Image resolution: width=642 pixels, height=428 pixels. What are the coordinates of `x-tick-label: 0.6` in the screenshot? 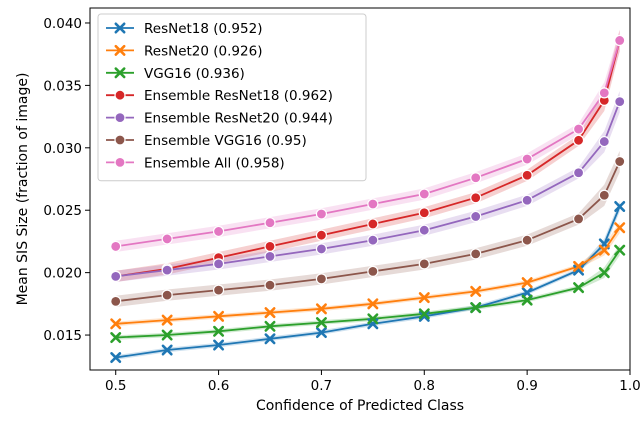 It's located at (218, 386).